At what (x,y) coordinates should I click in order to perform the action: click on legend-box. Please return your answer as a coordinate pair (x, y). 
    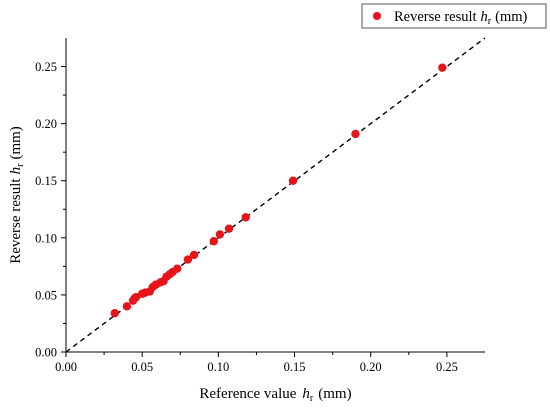
    Looking at the image, I should click on (454, 16).